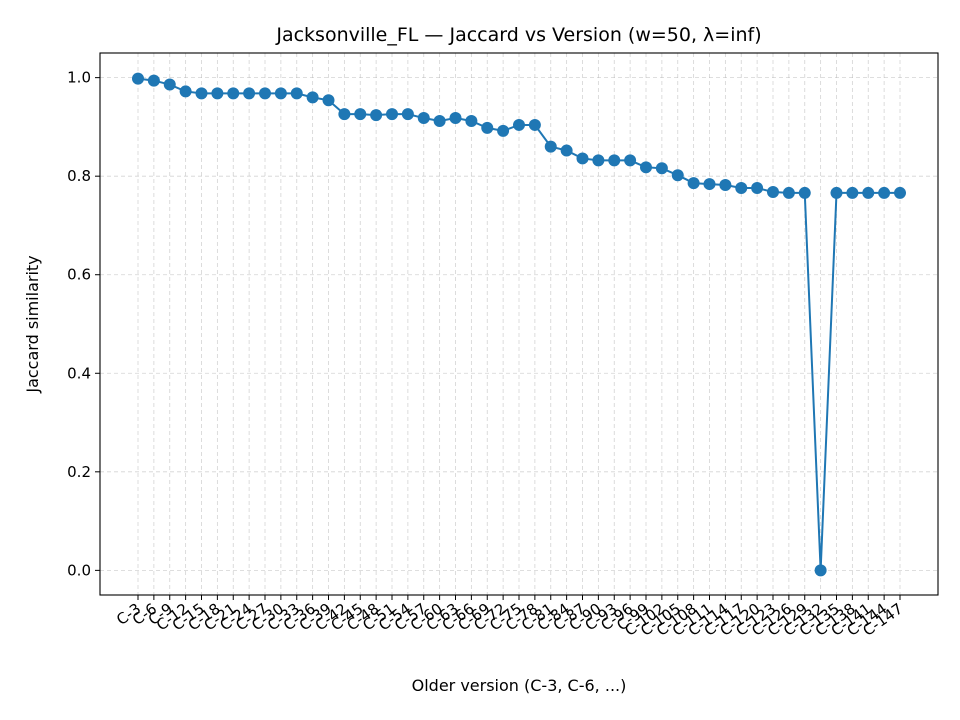 The image size is (960, 720). What do you see at coordinates (519, 685) in the screenshot?
I see `x-axis-label: Older version (C-3, C-6, ...)` at bounding box center [519, 685].